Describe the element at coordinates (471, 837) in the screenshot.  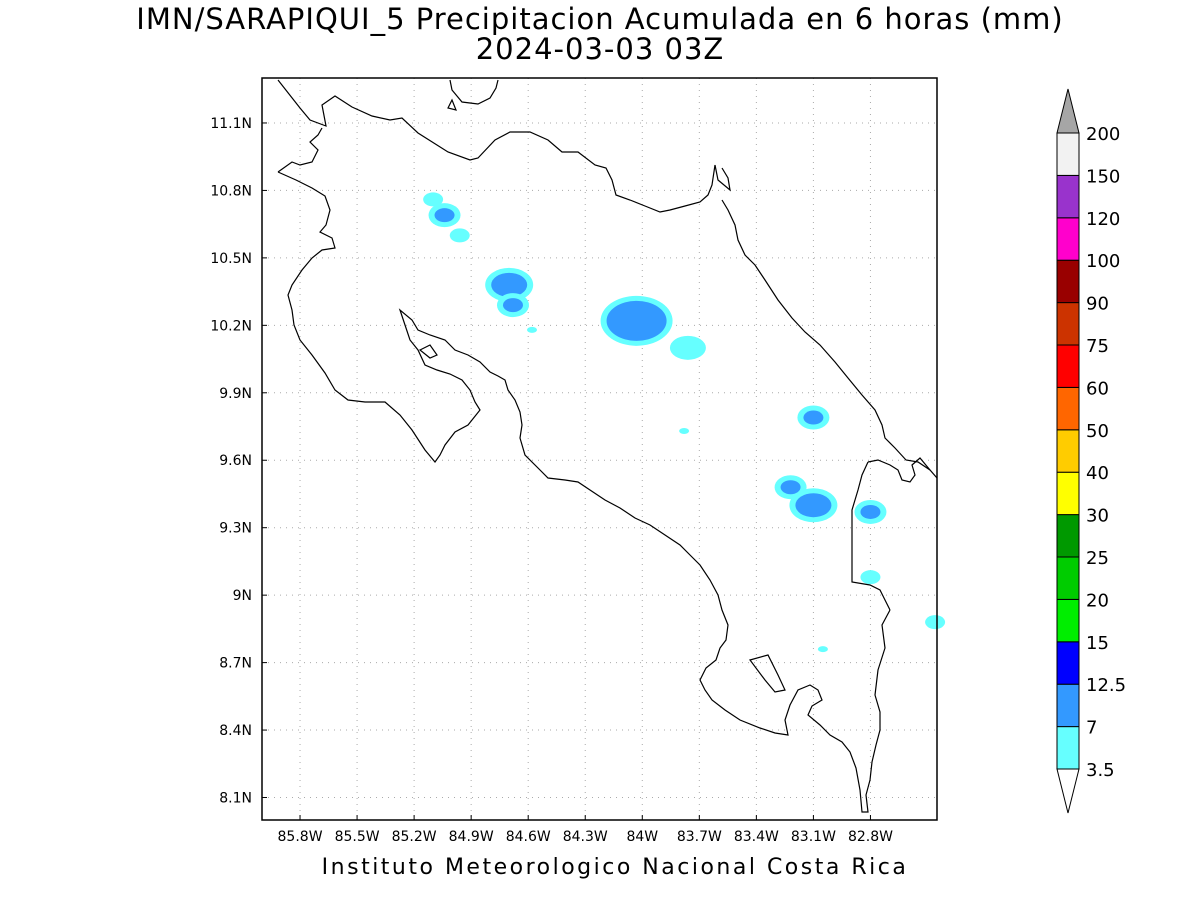
I see `lon-tick-label: 84.9W` at that location.